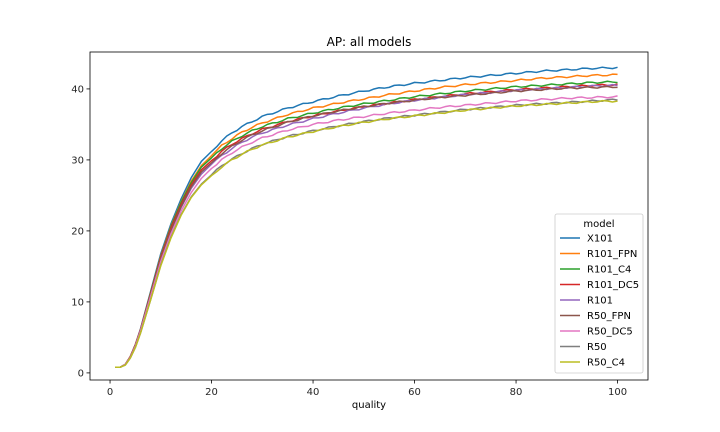 The width and height of the screenshot is (720, 432). What do you see at coordinates (367, 389) in the screenshot?
I see `x-axis: 0 20 40 60 80 100` at bounding box center [367, 389].